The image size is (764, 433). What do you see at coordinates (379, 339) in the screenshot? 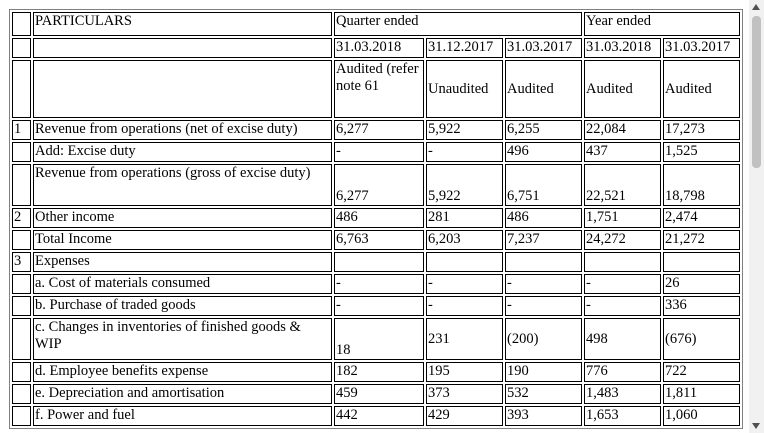
I see `value-cell: 18` at bounding box center [379, 339].